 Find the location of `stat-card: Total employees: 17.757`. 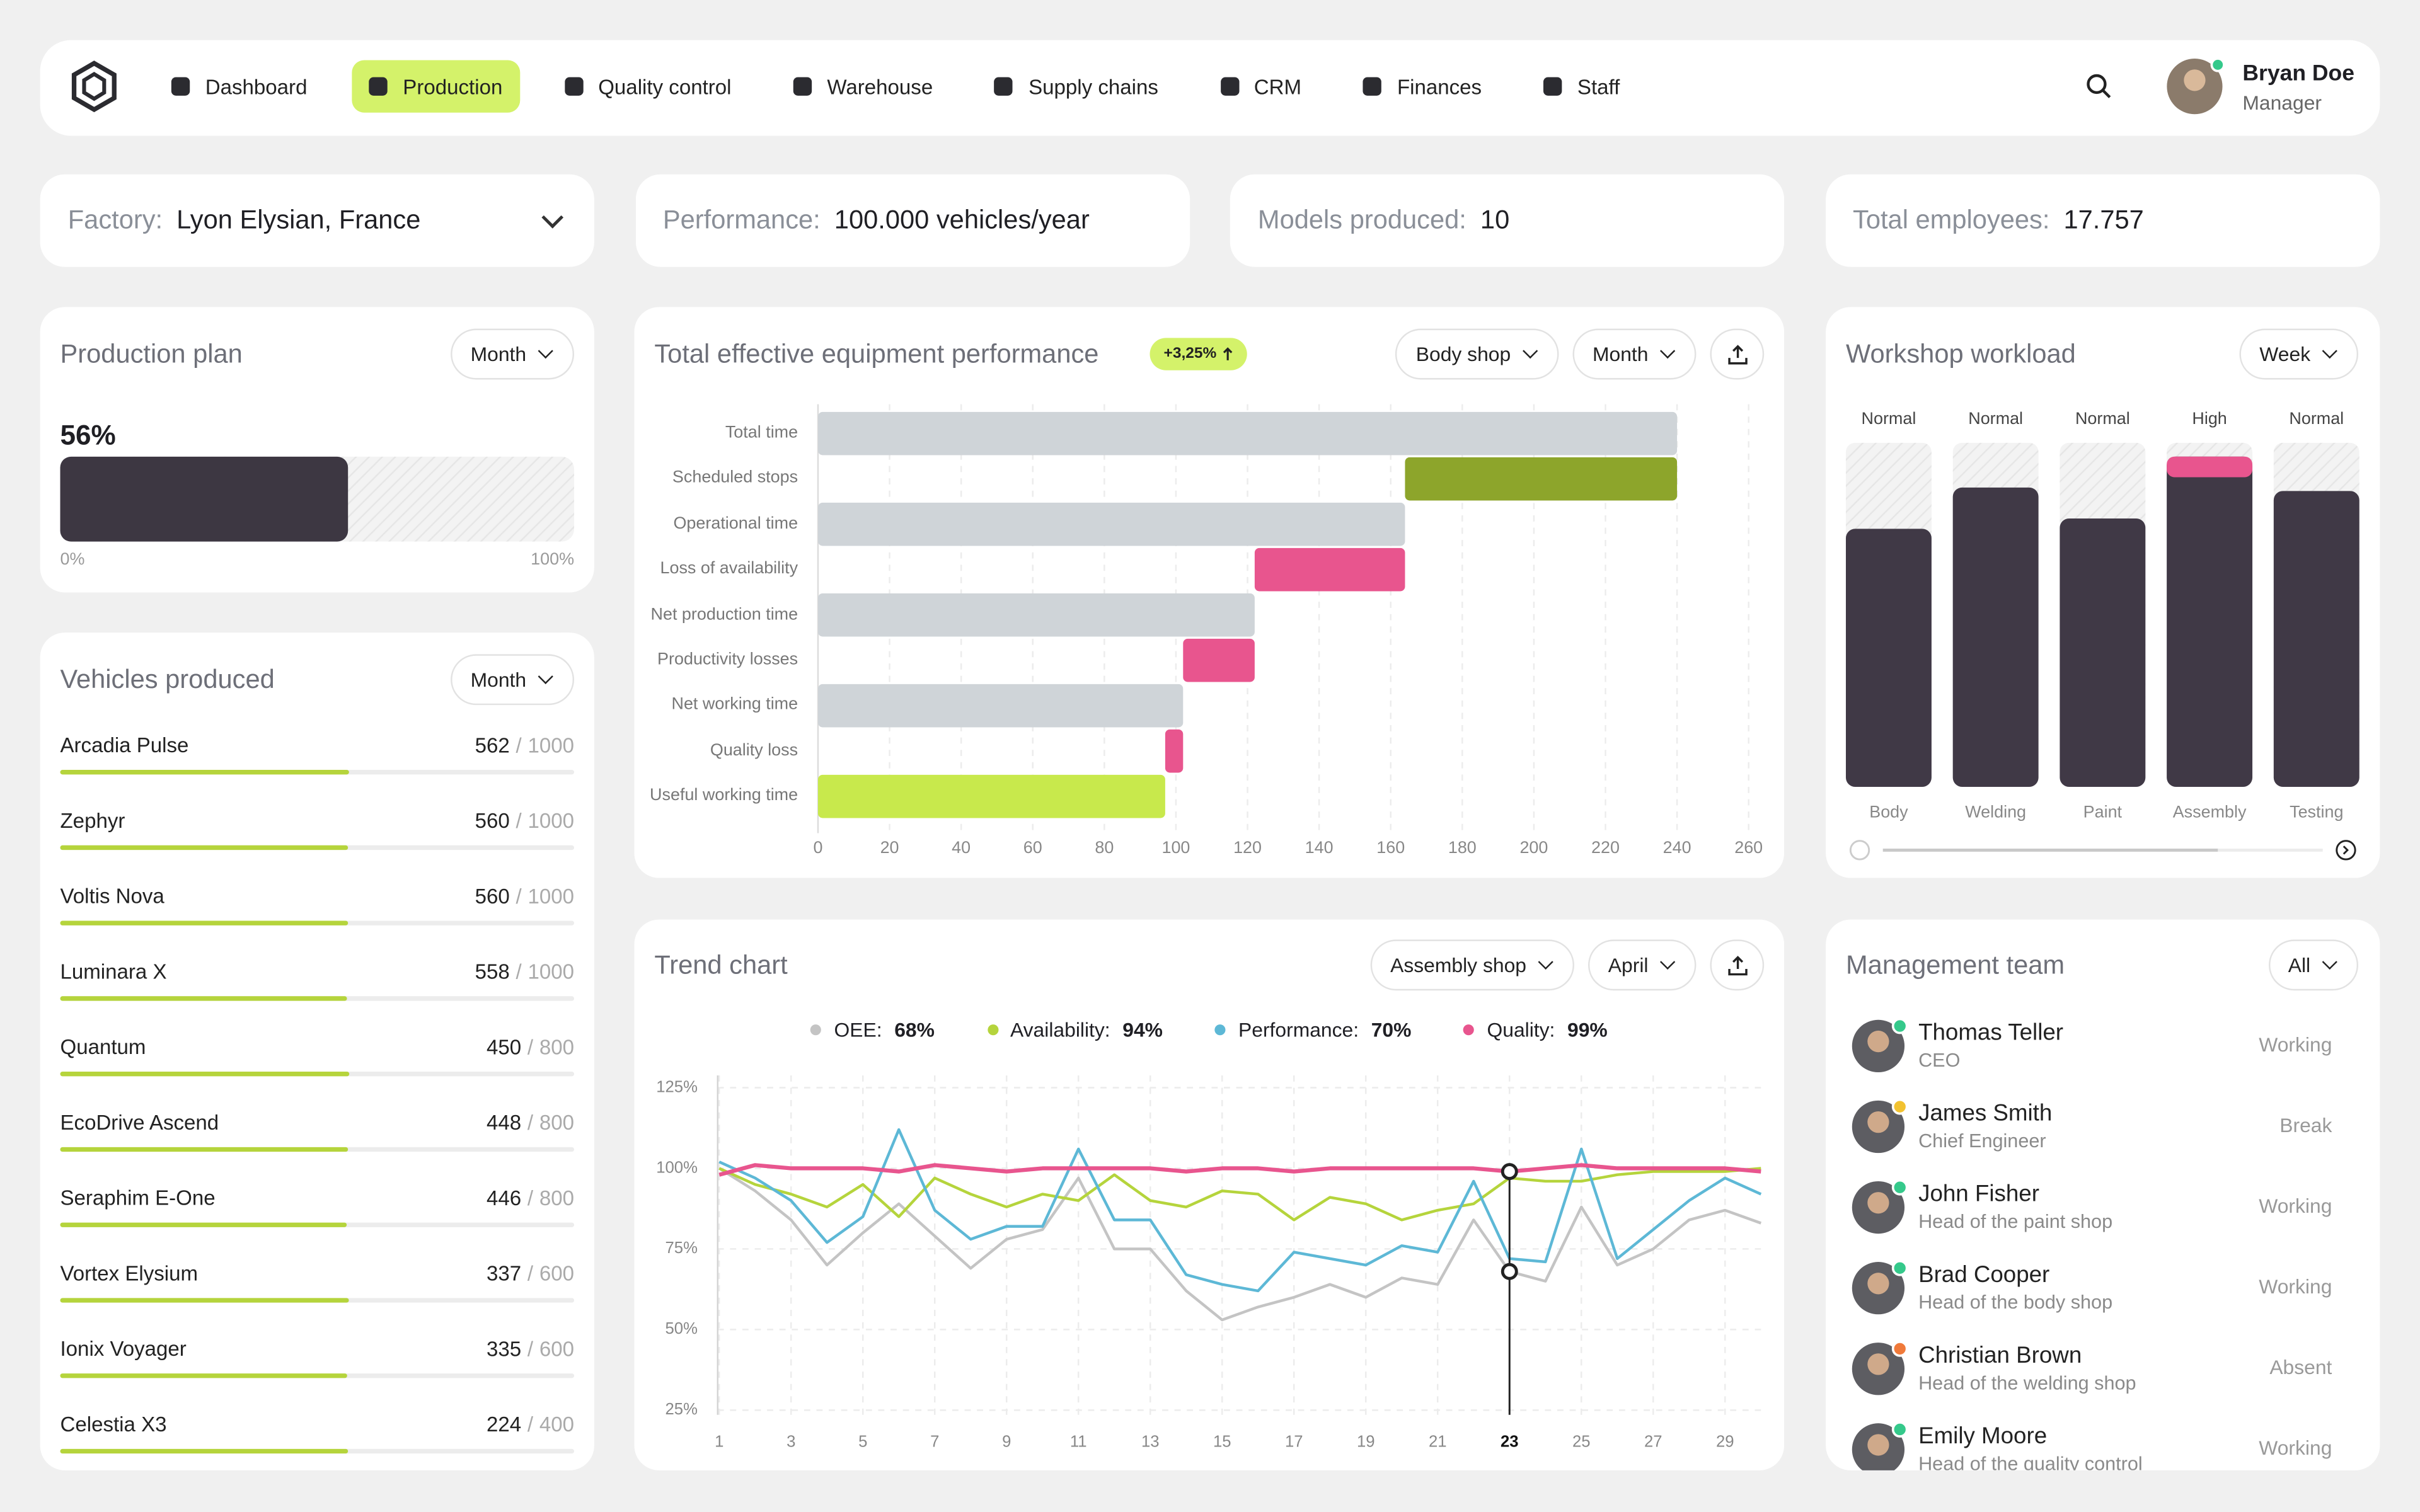

stat-card: Total employees: 17.757 is located at coordinates (2102, 220).